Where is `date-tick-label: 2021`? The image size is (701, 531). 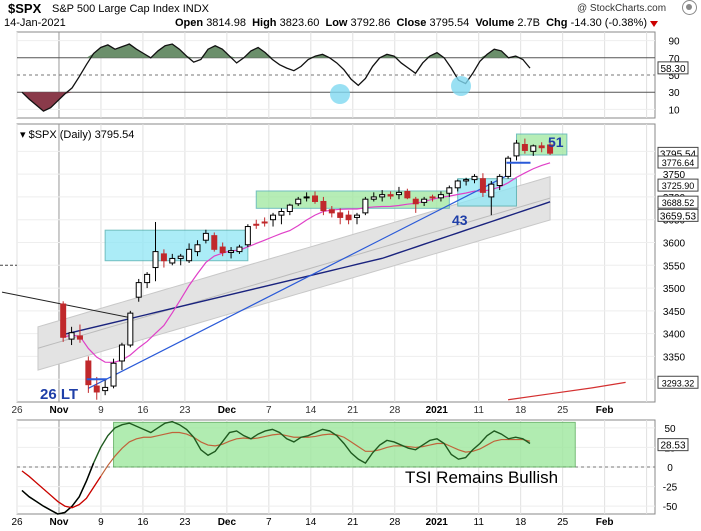 date-tick-label: 2021 is located at coordinates (437, 522).